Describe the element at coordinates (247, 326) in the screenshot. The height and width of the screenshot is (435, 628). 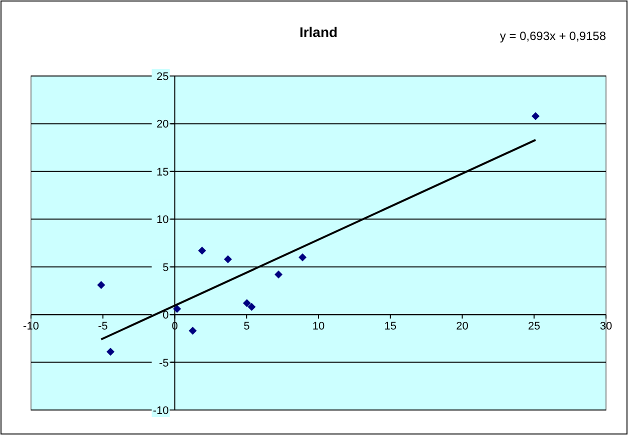
I see `x-tick-label: 5` at that location.